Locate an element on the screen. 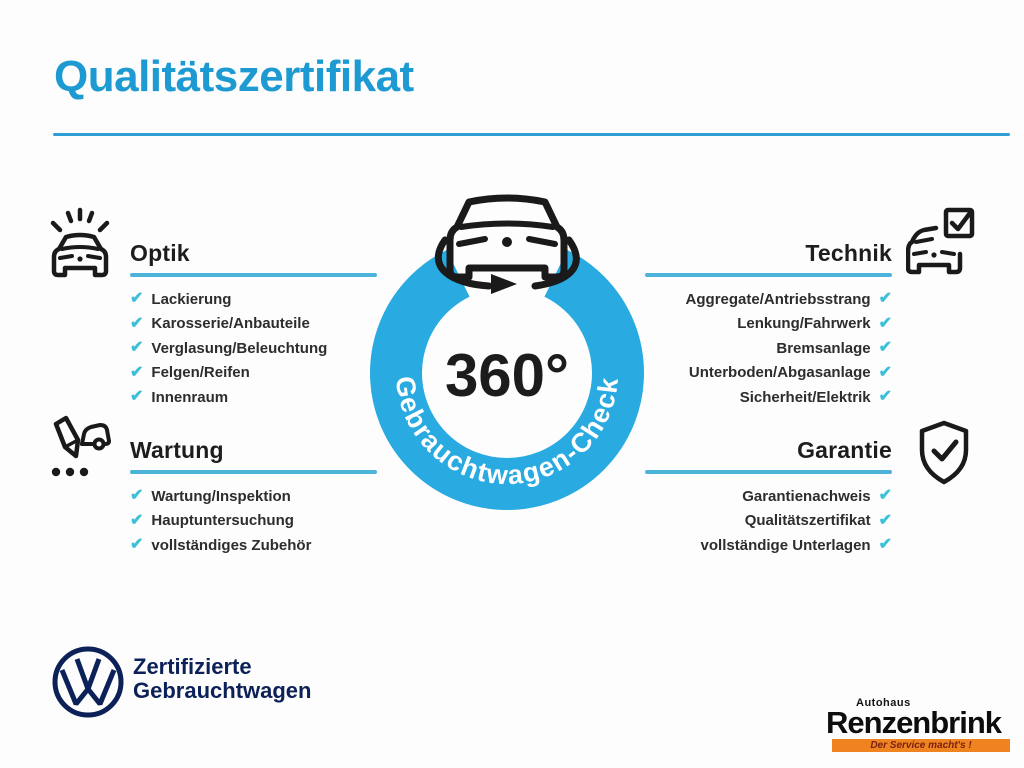  check-item-label: Hauptuntersuchung is located at coordinates (222, 521).